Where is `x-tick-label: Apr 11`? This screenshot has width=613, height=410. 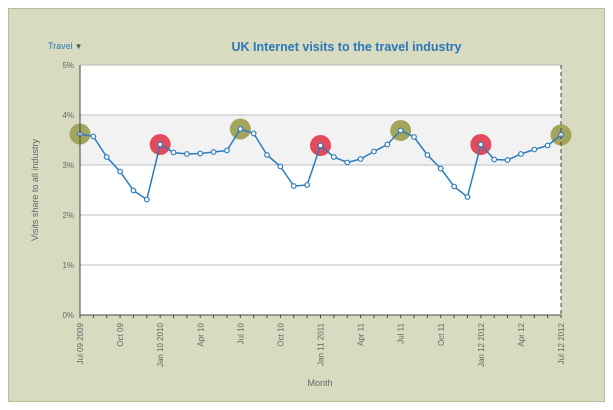 x-tick-label: Apr 11 is located at coordinates (361, 334).